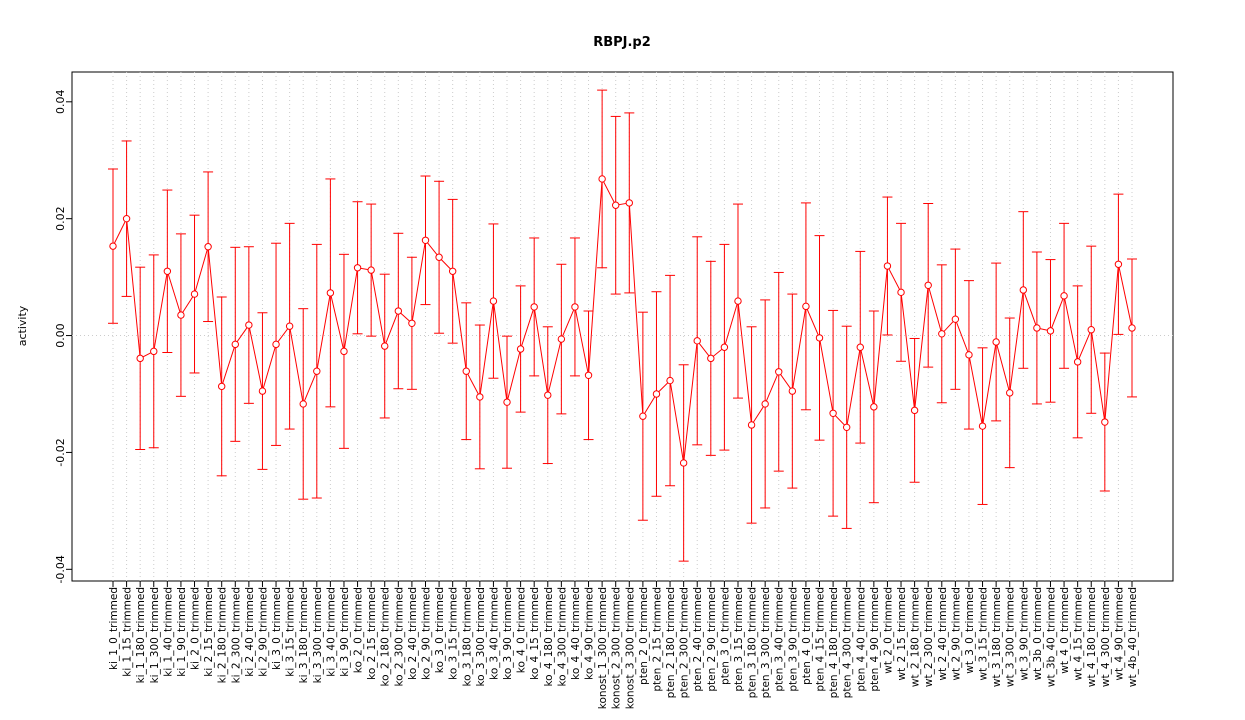 The width and height of the screenshot is (1245, 720). Describe the element at coordinates (535, 633) in the screenshot. I see `x-tick-label: ko_4_15_trimmed` at that location.